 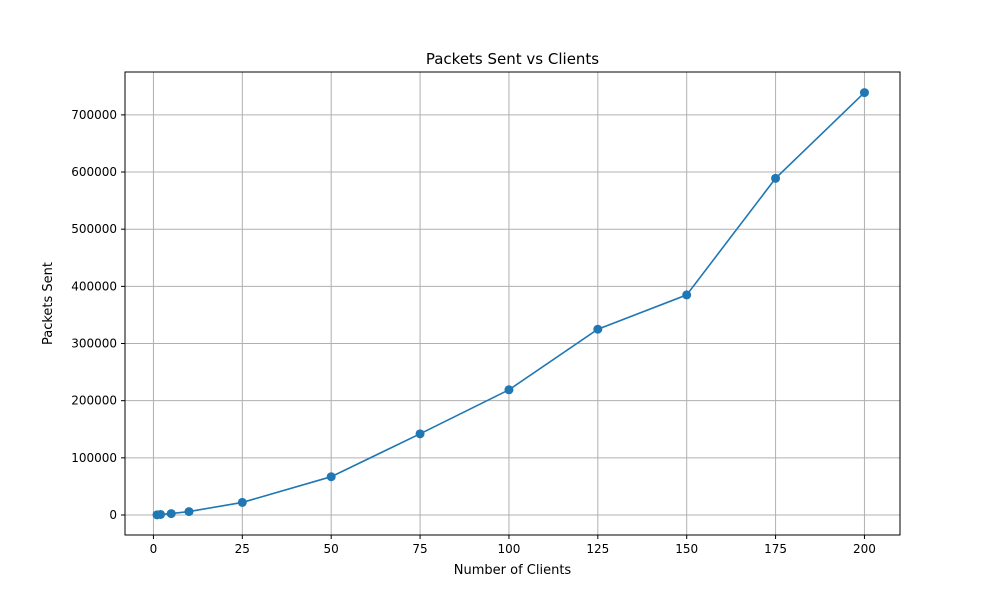 What do you see at coordinates (94, 401) in the screenshot?
I see `y-tick-label: 200000` at bounding box center [94, 401].